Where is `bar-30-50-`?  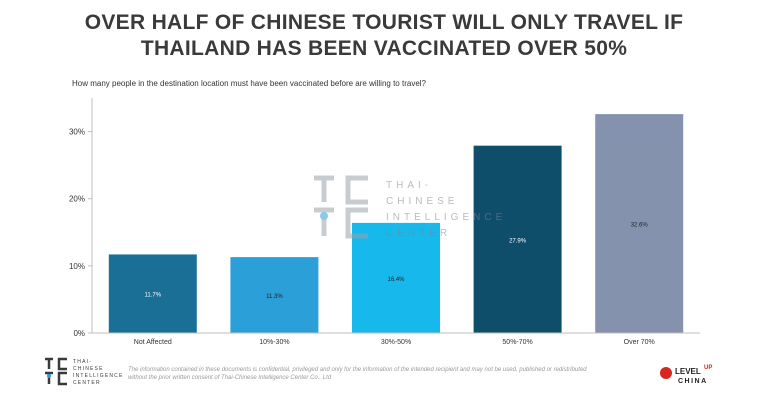 bar-30-50- is located at coordinates (396, 277).